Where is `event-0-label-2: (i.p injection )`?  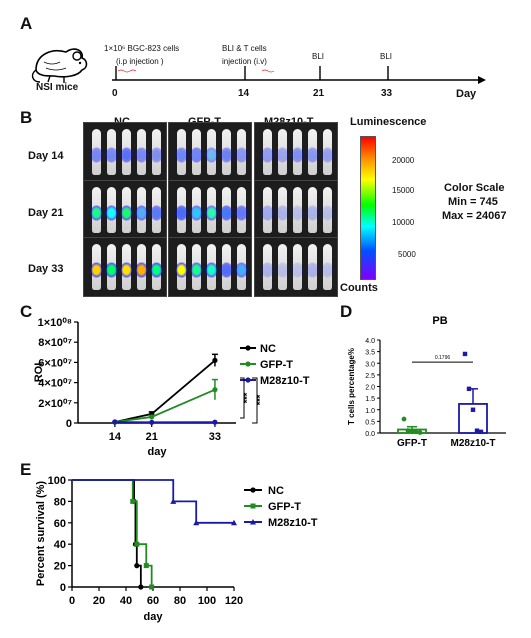
event-0-label-2: (i.p injection ) is located at coordinates (140, 61).